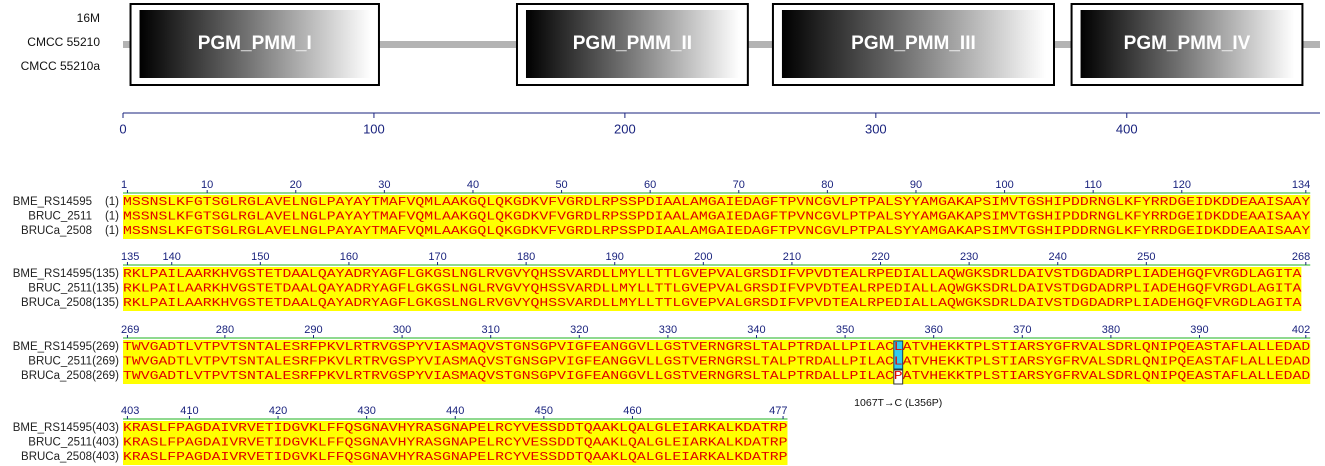  What do you see at coordinates (402, 330) in the screenshot?
I see `ruler-label: 300` at bounding box center [402, 330].